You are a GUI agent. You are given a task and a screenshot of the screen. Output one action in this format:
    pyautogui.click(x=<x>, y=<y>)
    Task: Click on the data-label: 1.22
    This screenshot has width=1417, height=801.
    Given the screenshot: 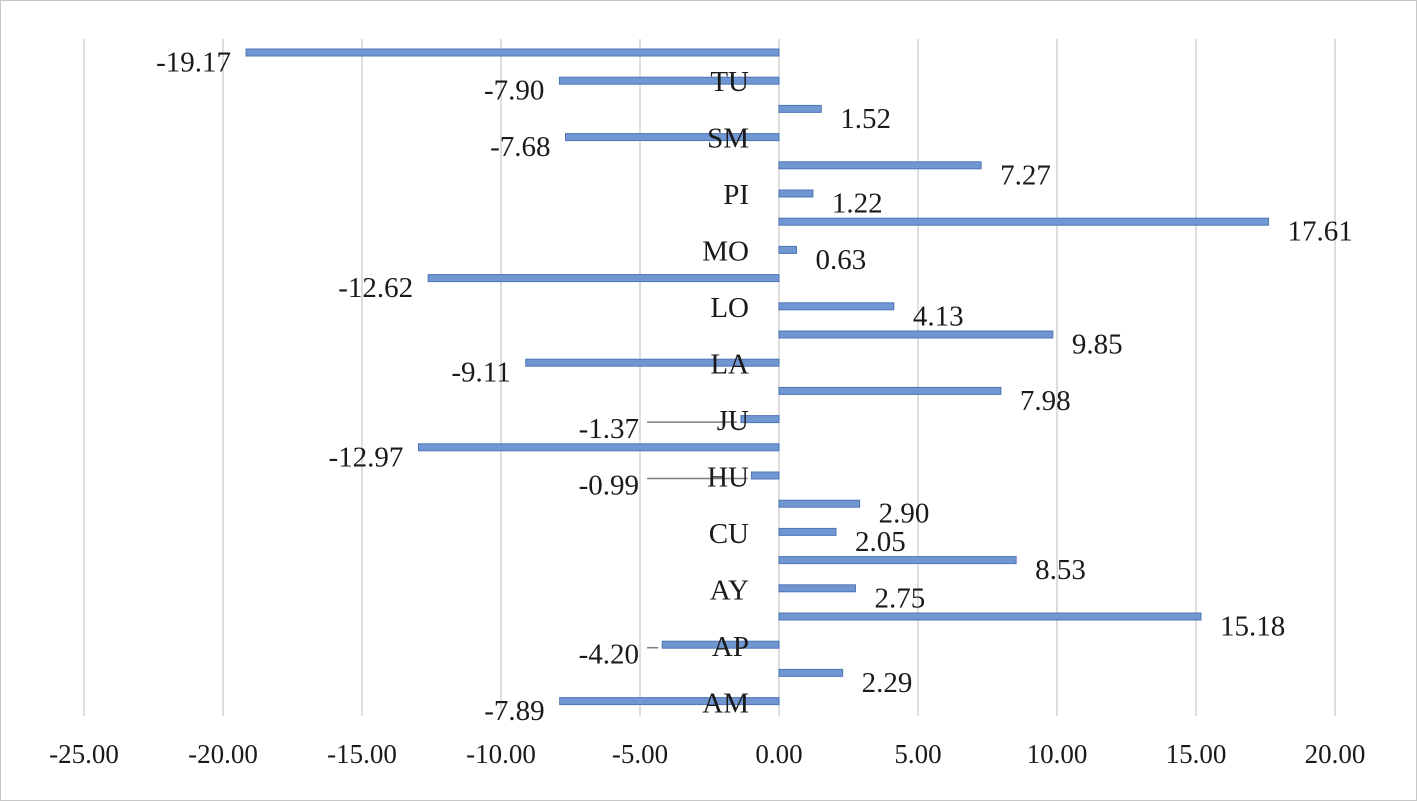 What is the action you would take?
    pyautogui.click(x=857, y=204)
    